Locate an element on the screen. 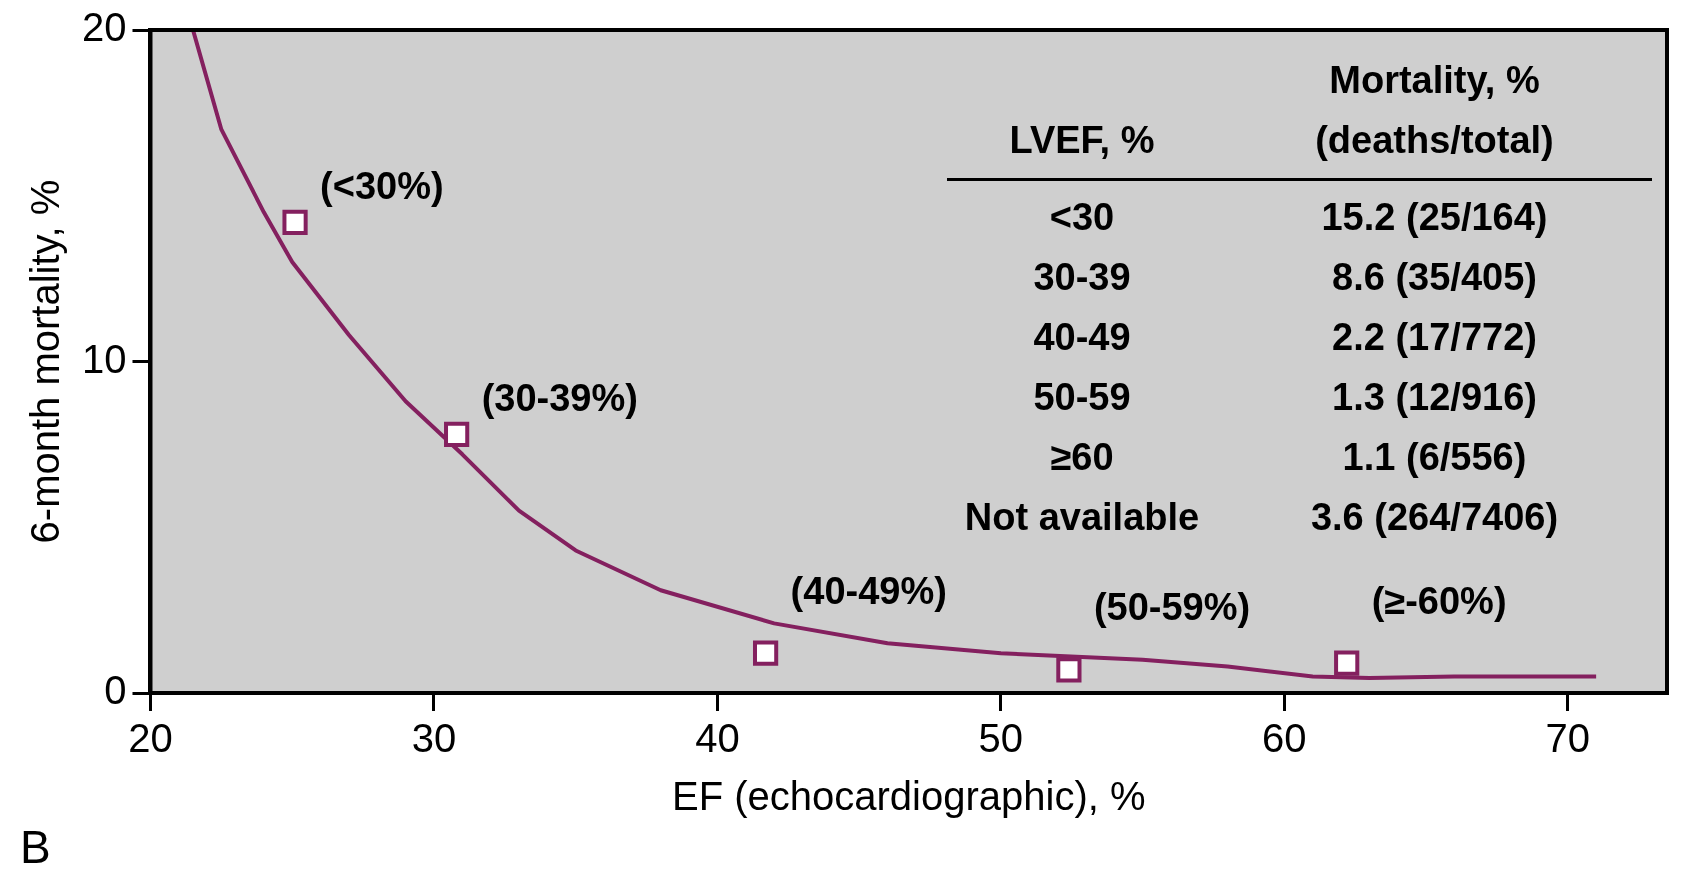 The image size is (1695, 887). text: B is located at coordinates (35, 847).